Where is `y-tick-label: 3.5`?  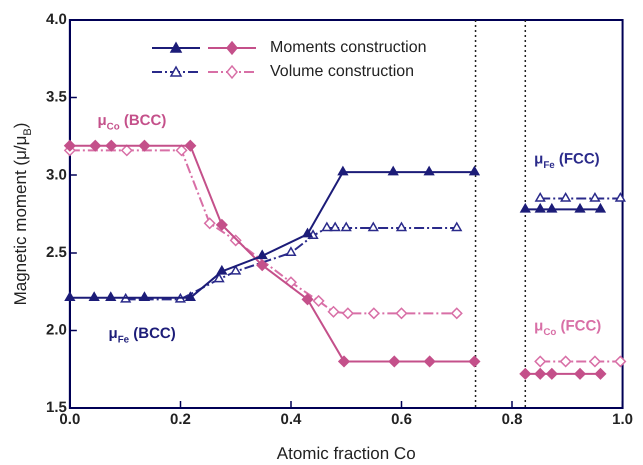 y-tick-label: 3.5 is located at coordinates (56, 97).